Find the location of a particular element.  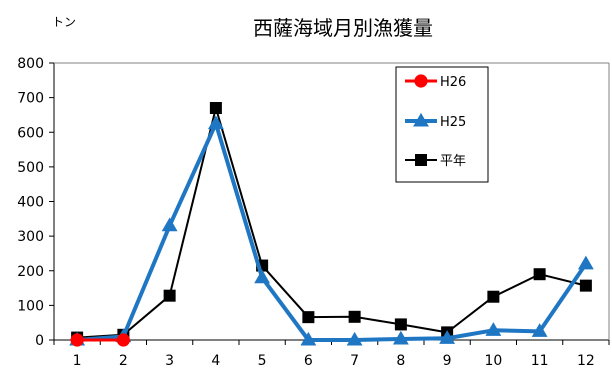

y-tick-label: 600 is located at coordinates (30, 133).